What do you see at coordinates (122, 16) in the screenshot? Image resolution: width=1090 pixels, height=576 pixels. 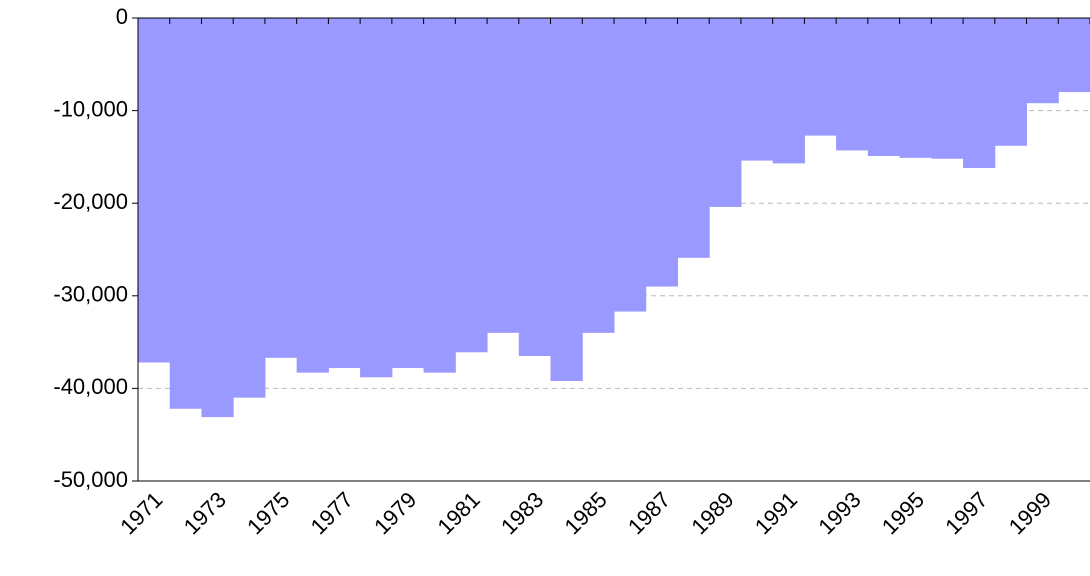 I see `y-tick-label: 0` at bounding box center [122, 16].